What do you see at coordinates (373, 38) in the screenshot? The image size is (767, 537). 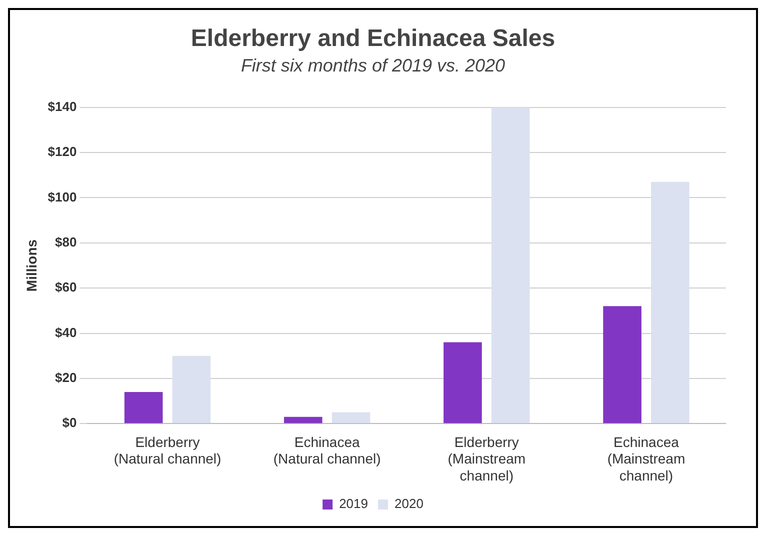 I see `chart-title: Elderberry and Echinacea Sales` at bounding box center [373, 38].